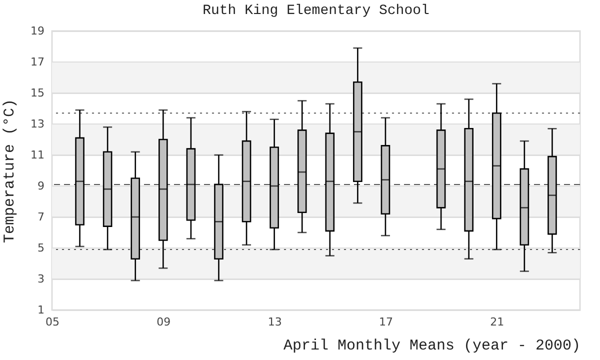 The width and height of the screenshot is (600, 360). Describe the element at coordinates (275, 322) in the screenshot. I see `x-tick-label: 13` at that location.